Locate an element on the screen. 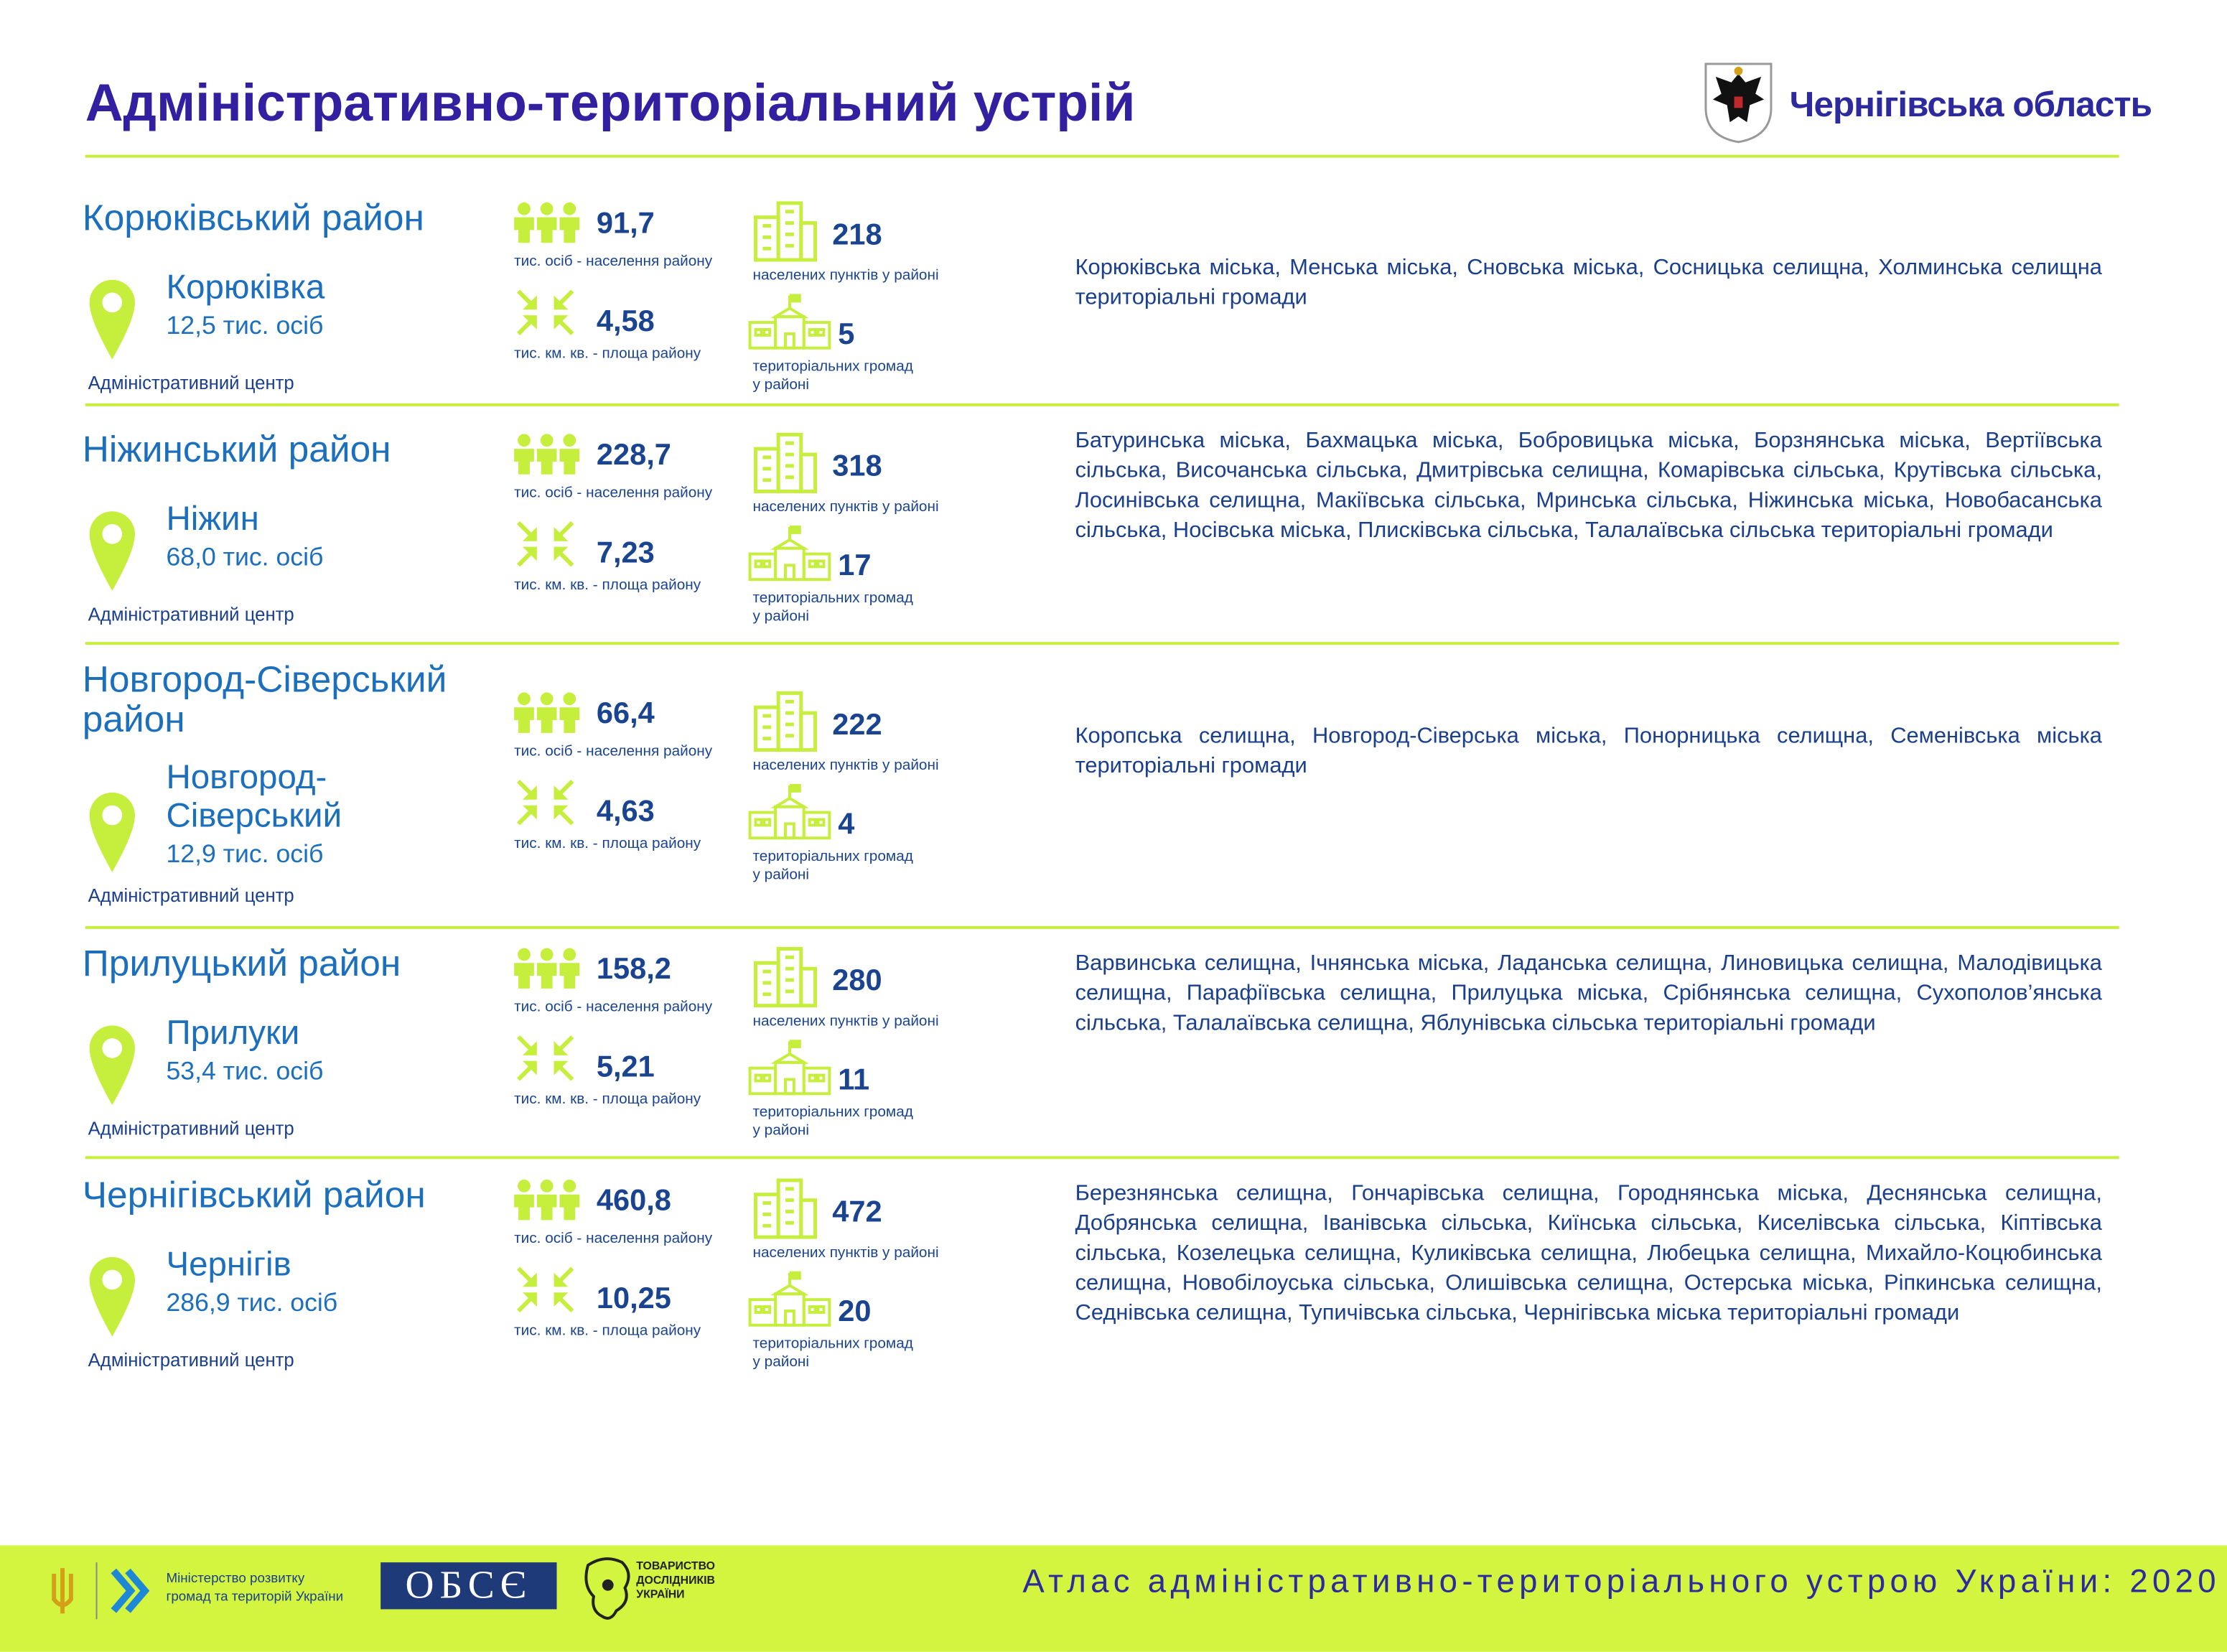  communities-value: 4 is located at coordinates (847, 824).